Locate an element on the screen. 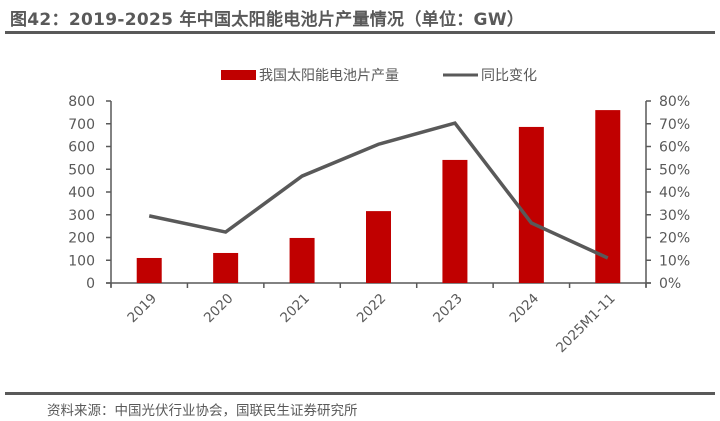 This screenshot has height=421, width=720. chart-legend: 我国太阳能电池片产量 同比变化 is located at coordinates (379, 76).